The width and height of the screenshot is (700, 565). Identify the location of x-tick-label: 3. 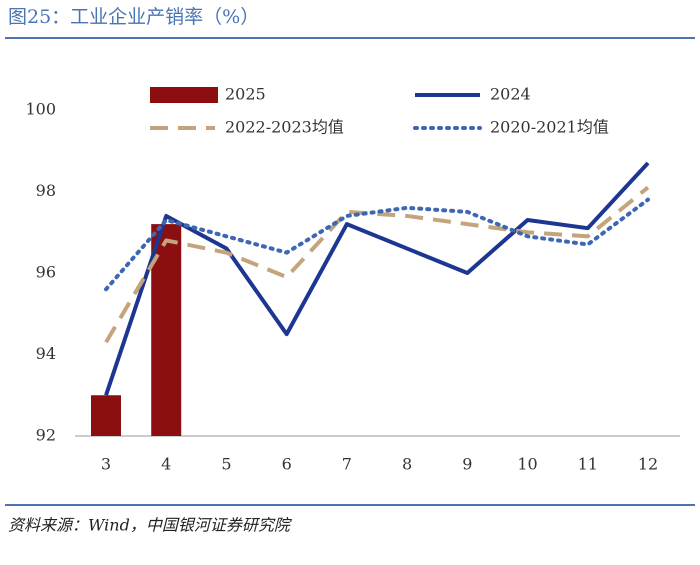
(106, 464).